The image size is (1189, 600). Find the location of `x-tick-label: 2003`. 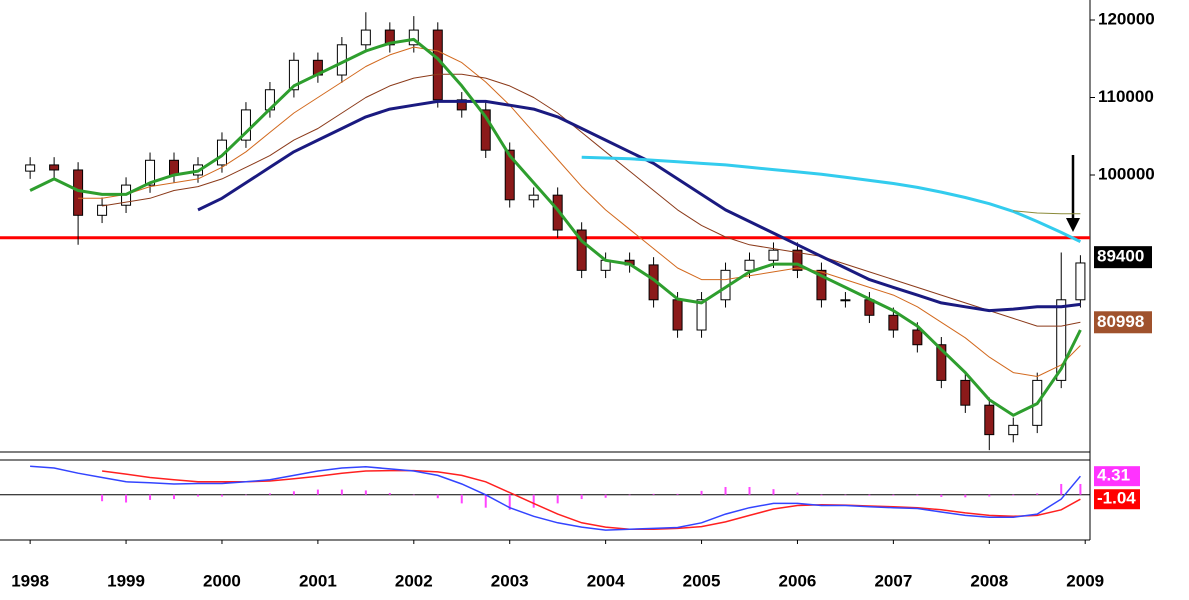

x-tick-label: 2003 is located at coordinates (510, 580).